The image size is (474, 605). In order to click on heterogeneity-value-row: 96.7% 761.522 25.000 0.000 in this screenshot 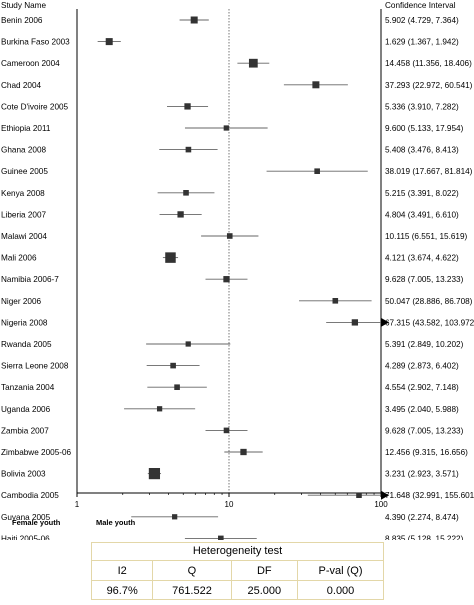, I will do `click(237, 590)`.